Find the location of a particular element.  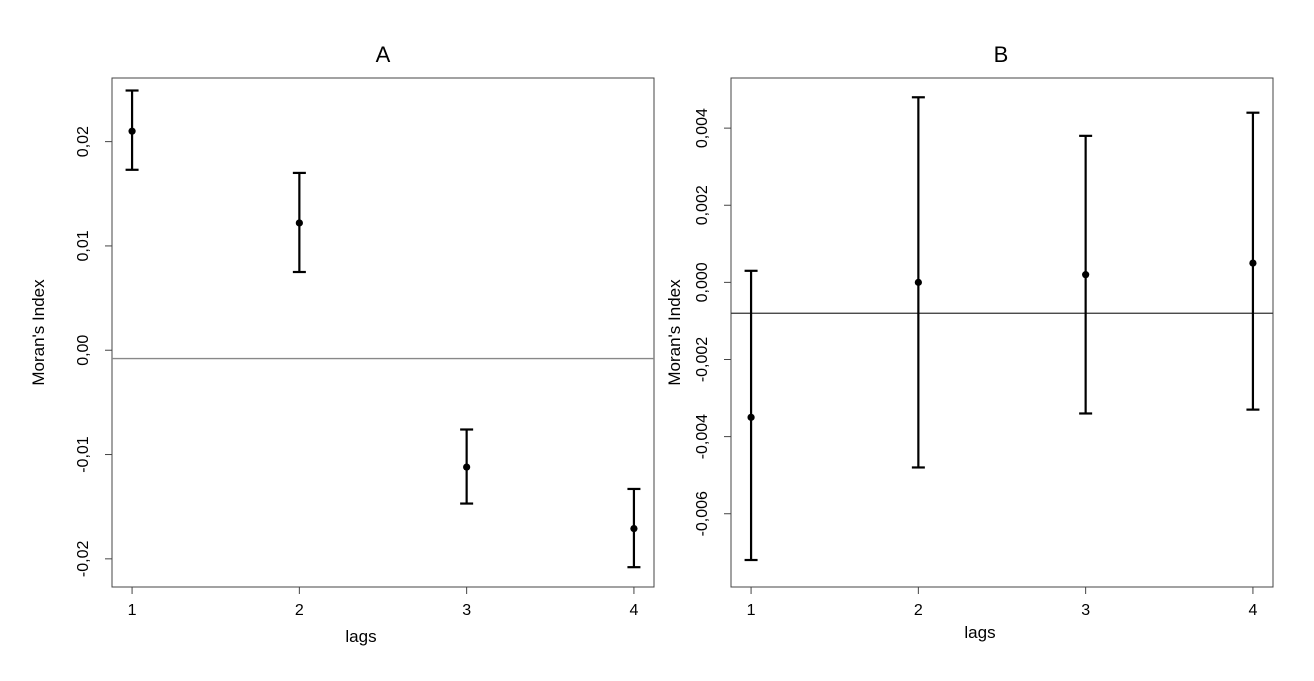

y-tick-label: 0,02 is located at coordinates (83, 141).